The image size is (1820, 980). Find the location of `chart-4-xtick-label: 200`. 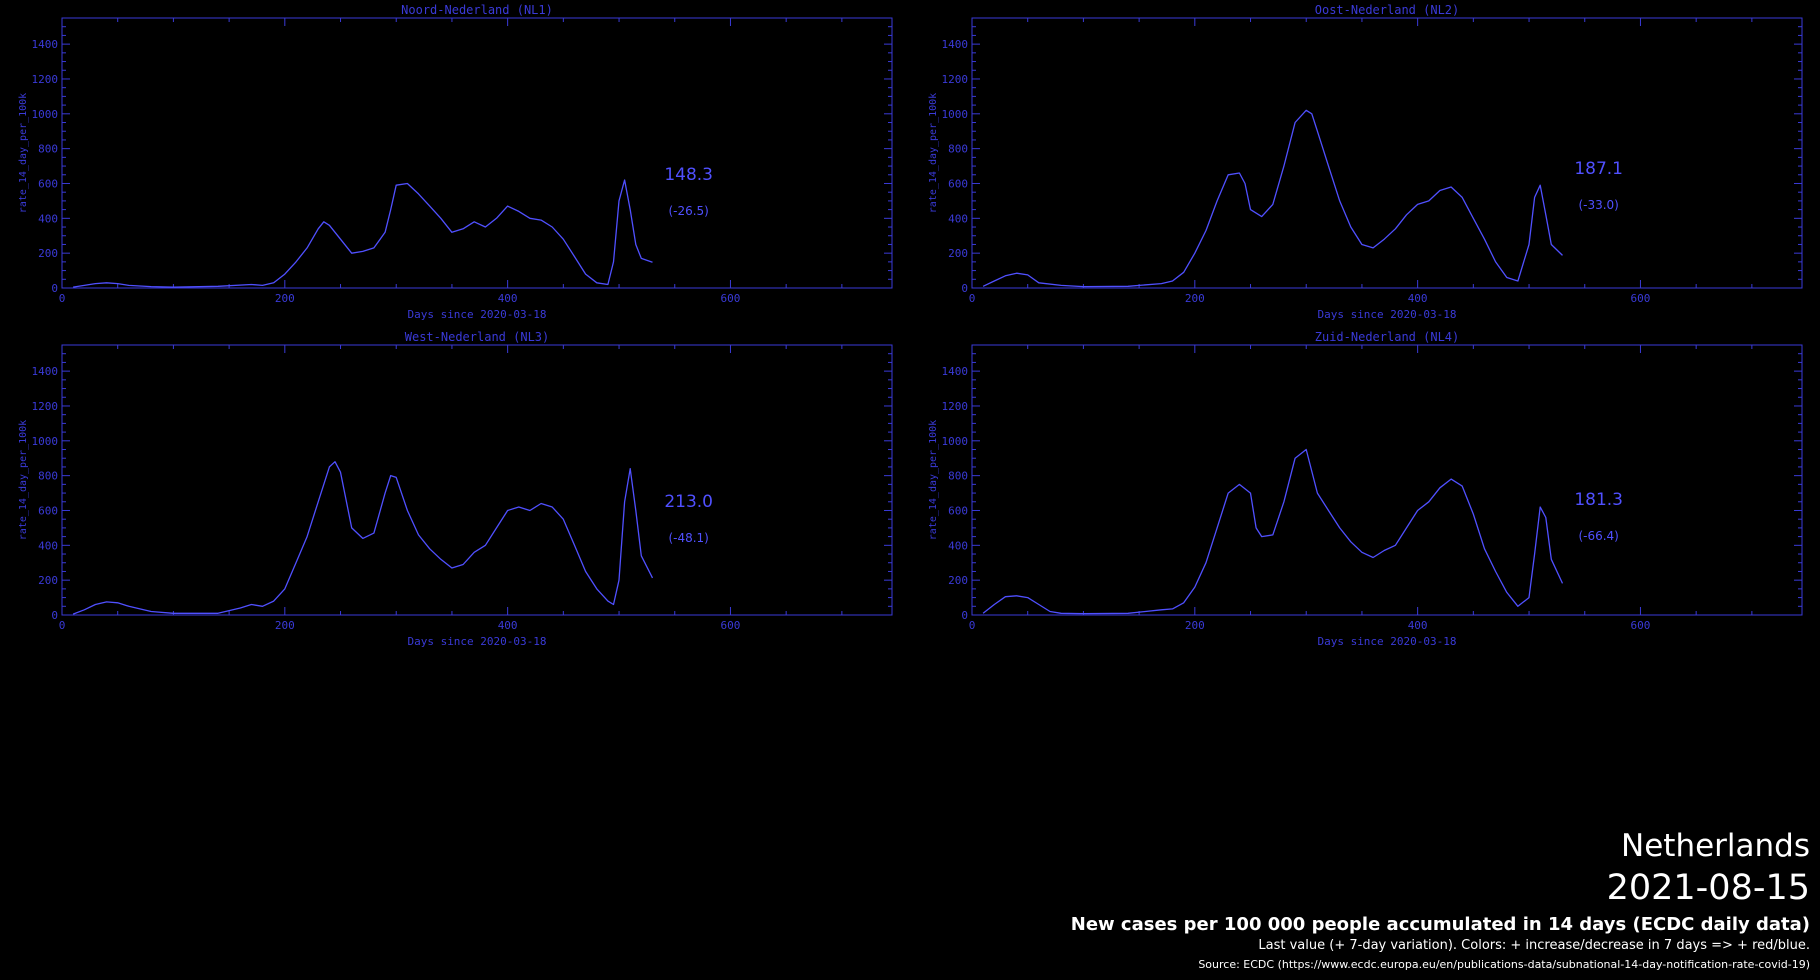

chart-4-xtick-label: 200 is located at coordinates (1195, 625).